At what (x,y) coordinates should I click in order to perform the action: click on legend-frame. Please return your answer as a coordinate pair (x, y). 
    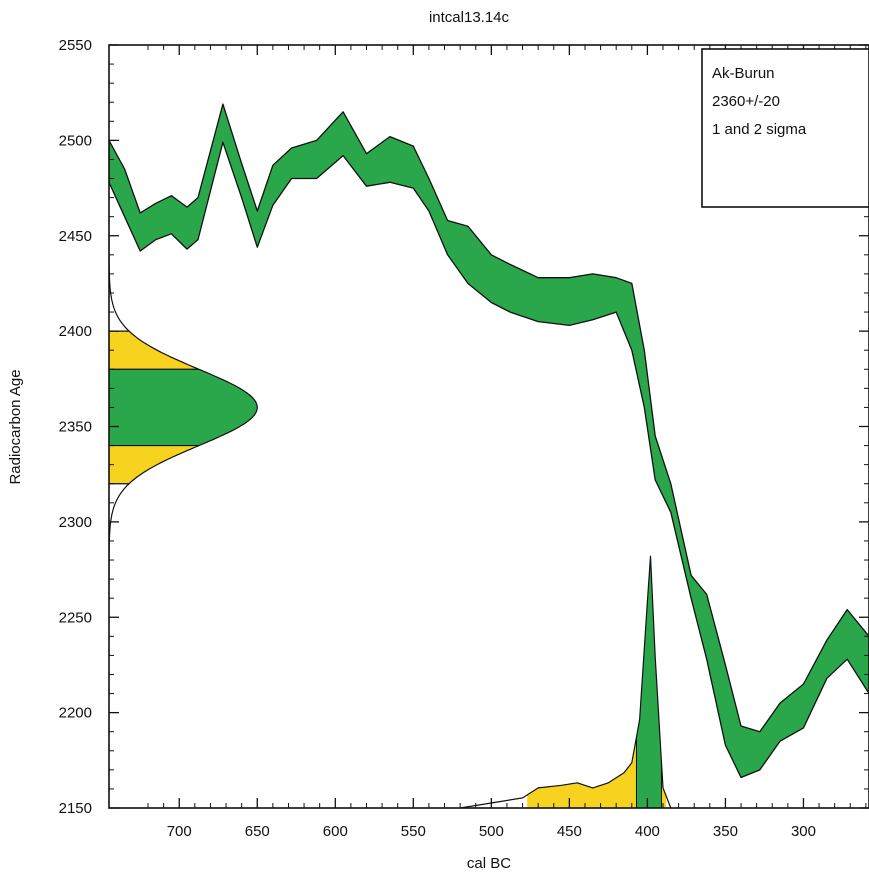
    Looking at the image, I should click on (785, 128).